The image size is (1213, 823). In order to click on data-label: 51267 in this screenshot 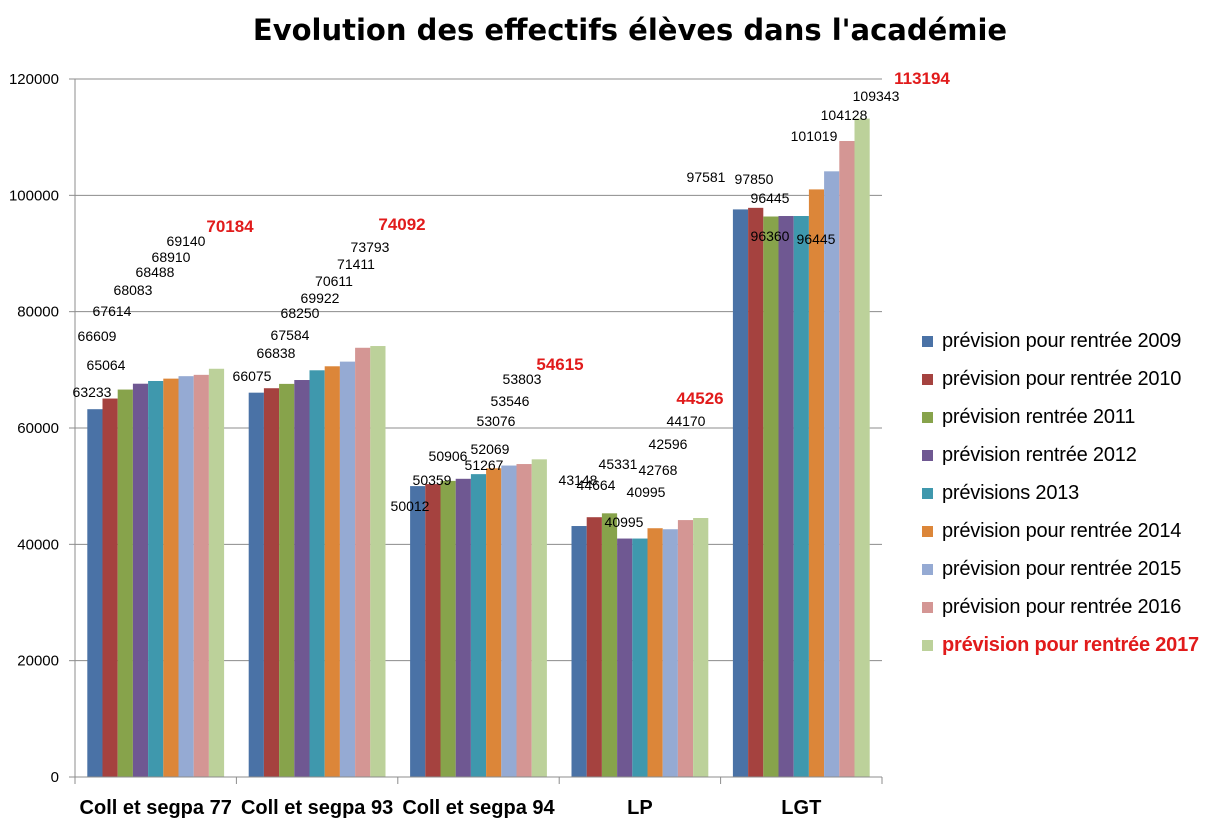, I will do `click(484, 465)`.